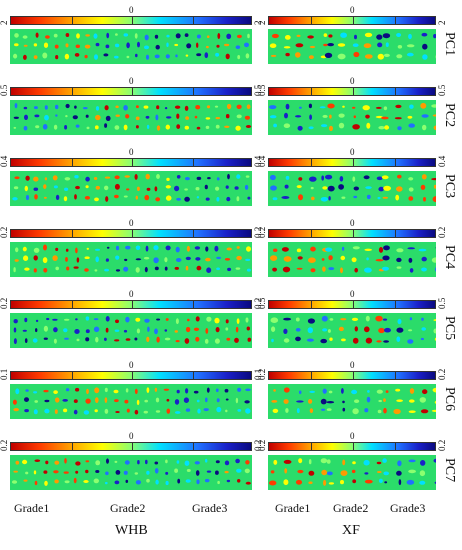  Describe the element at coordinates (408, 508) in the screenshot. I see `grade3-label-right: Grade3` at that location.